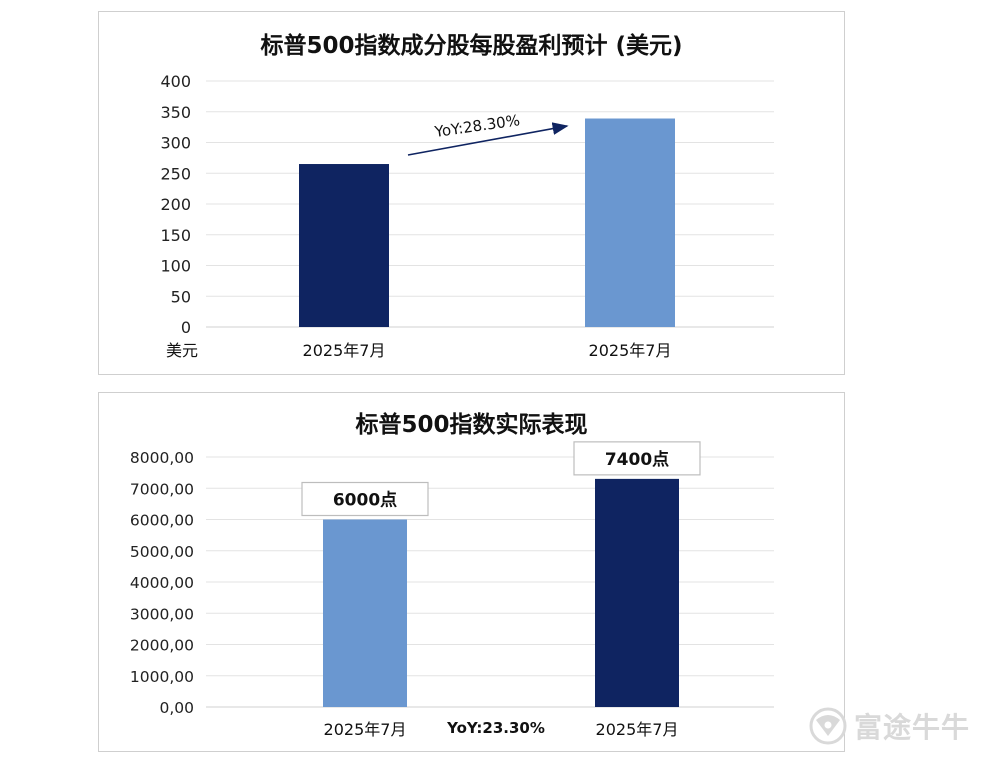 The image size is (990, 765). What do you see at coordinates (186, 327) in the screenshot?
I see `y-tick-label: 0` at bounding box center [186, 327].